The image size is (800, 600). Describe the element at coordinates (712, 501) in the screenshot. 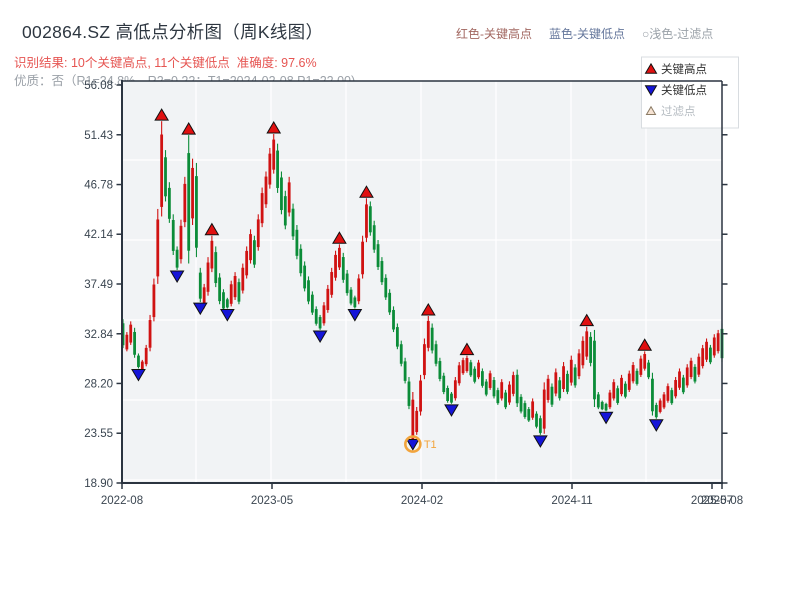

I see `x-axis-tick-label: 2025-07` at that location.